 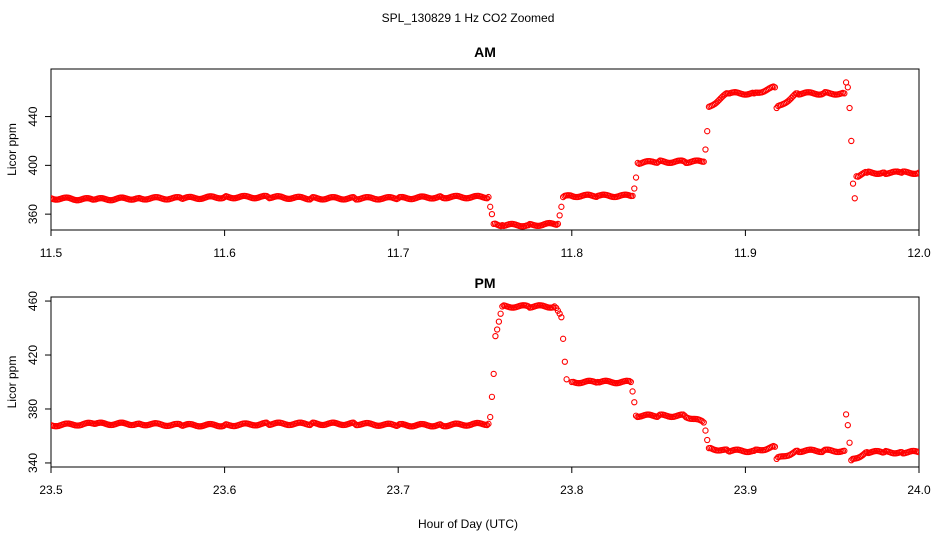 I want to click on panel-title: AM, so click(x=485, y=52).